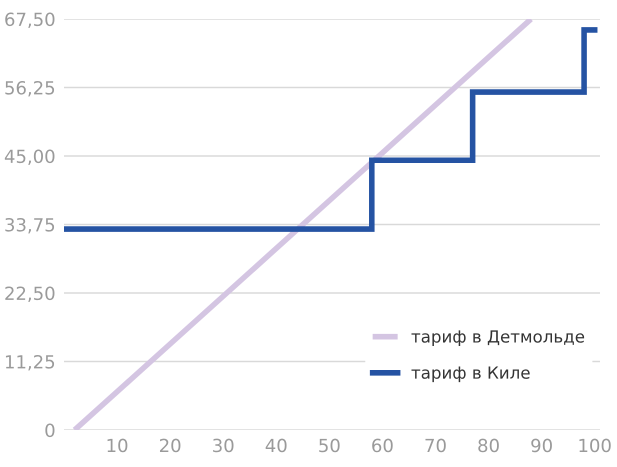  What do you see at coordinates (170, 445) in the screenshot?
I see `x-tick-label: 20` at bounding box center [170, 445].